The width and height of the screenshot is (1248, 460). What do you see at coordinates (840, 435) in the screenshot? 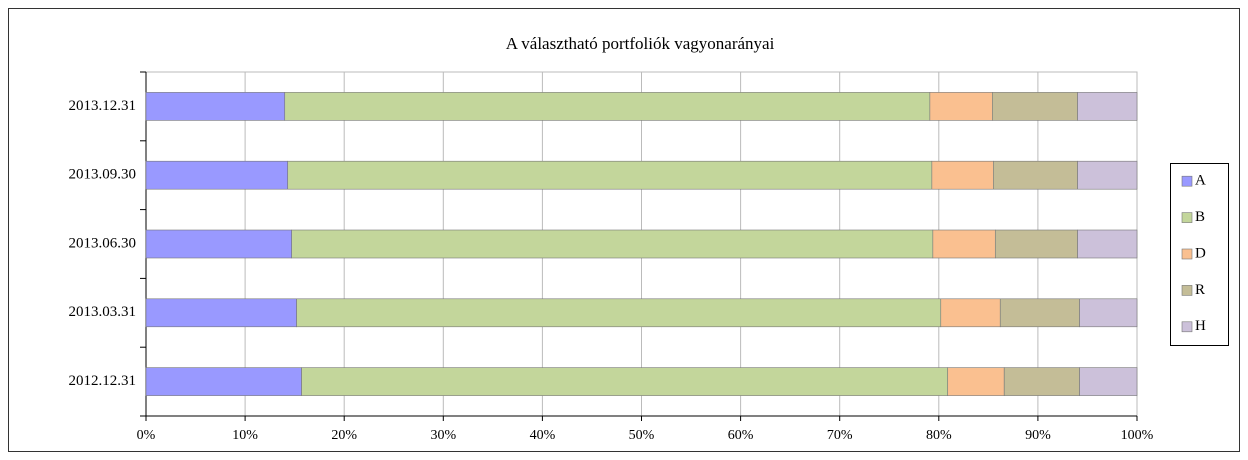
I see `x-tick-label: 70%` at bounding box center [840, 435].